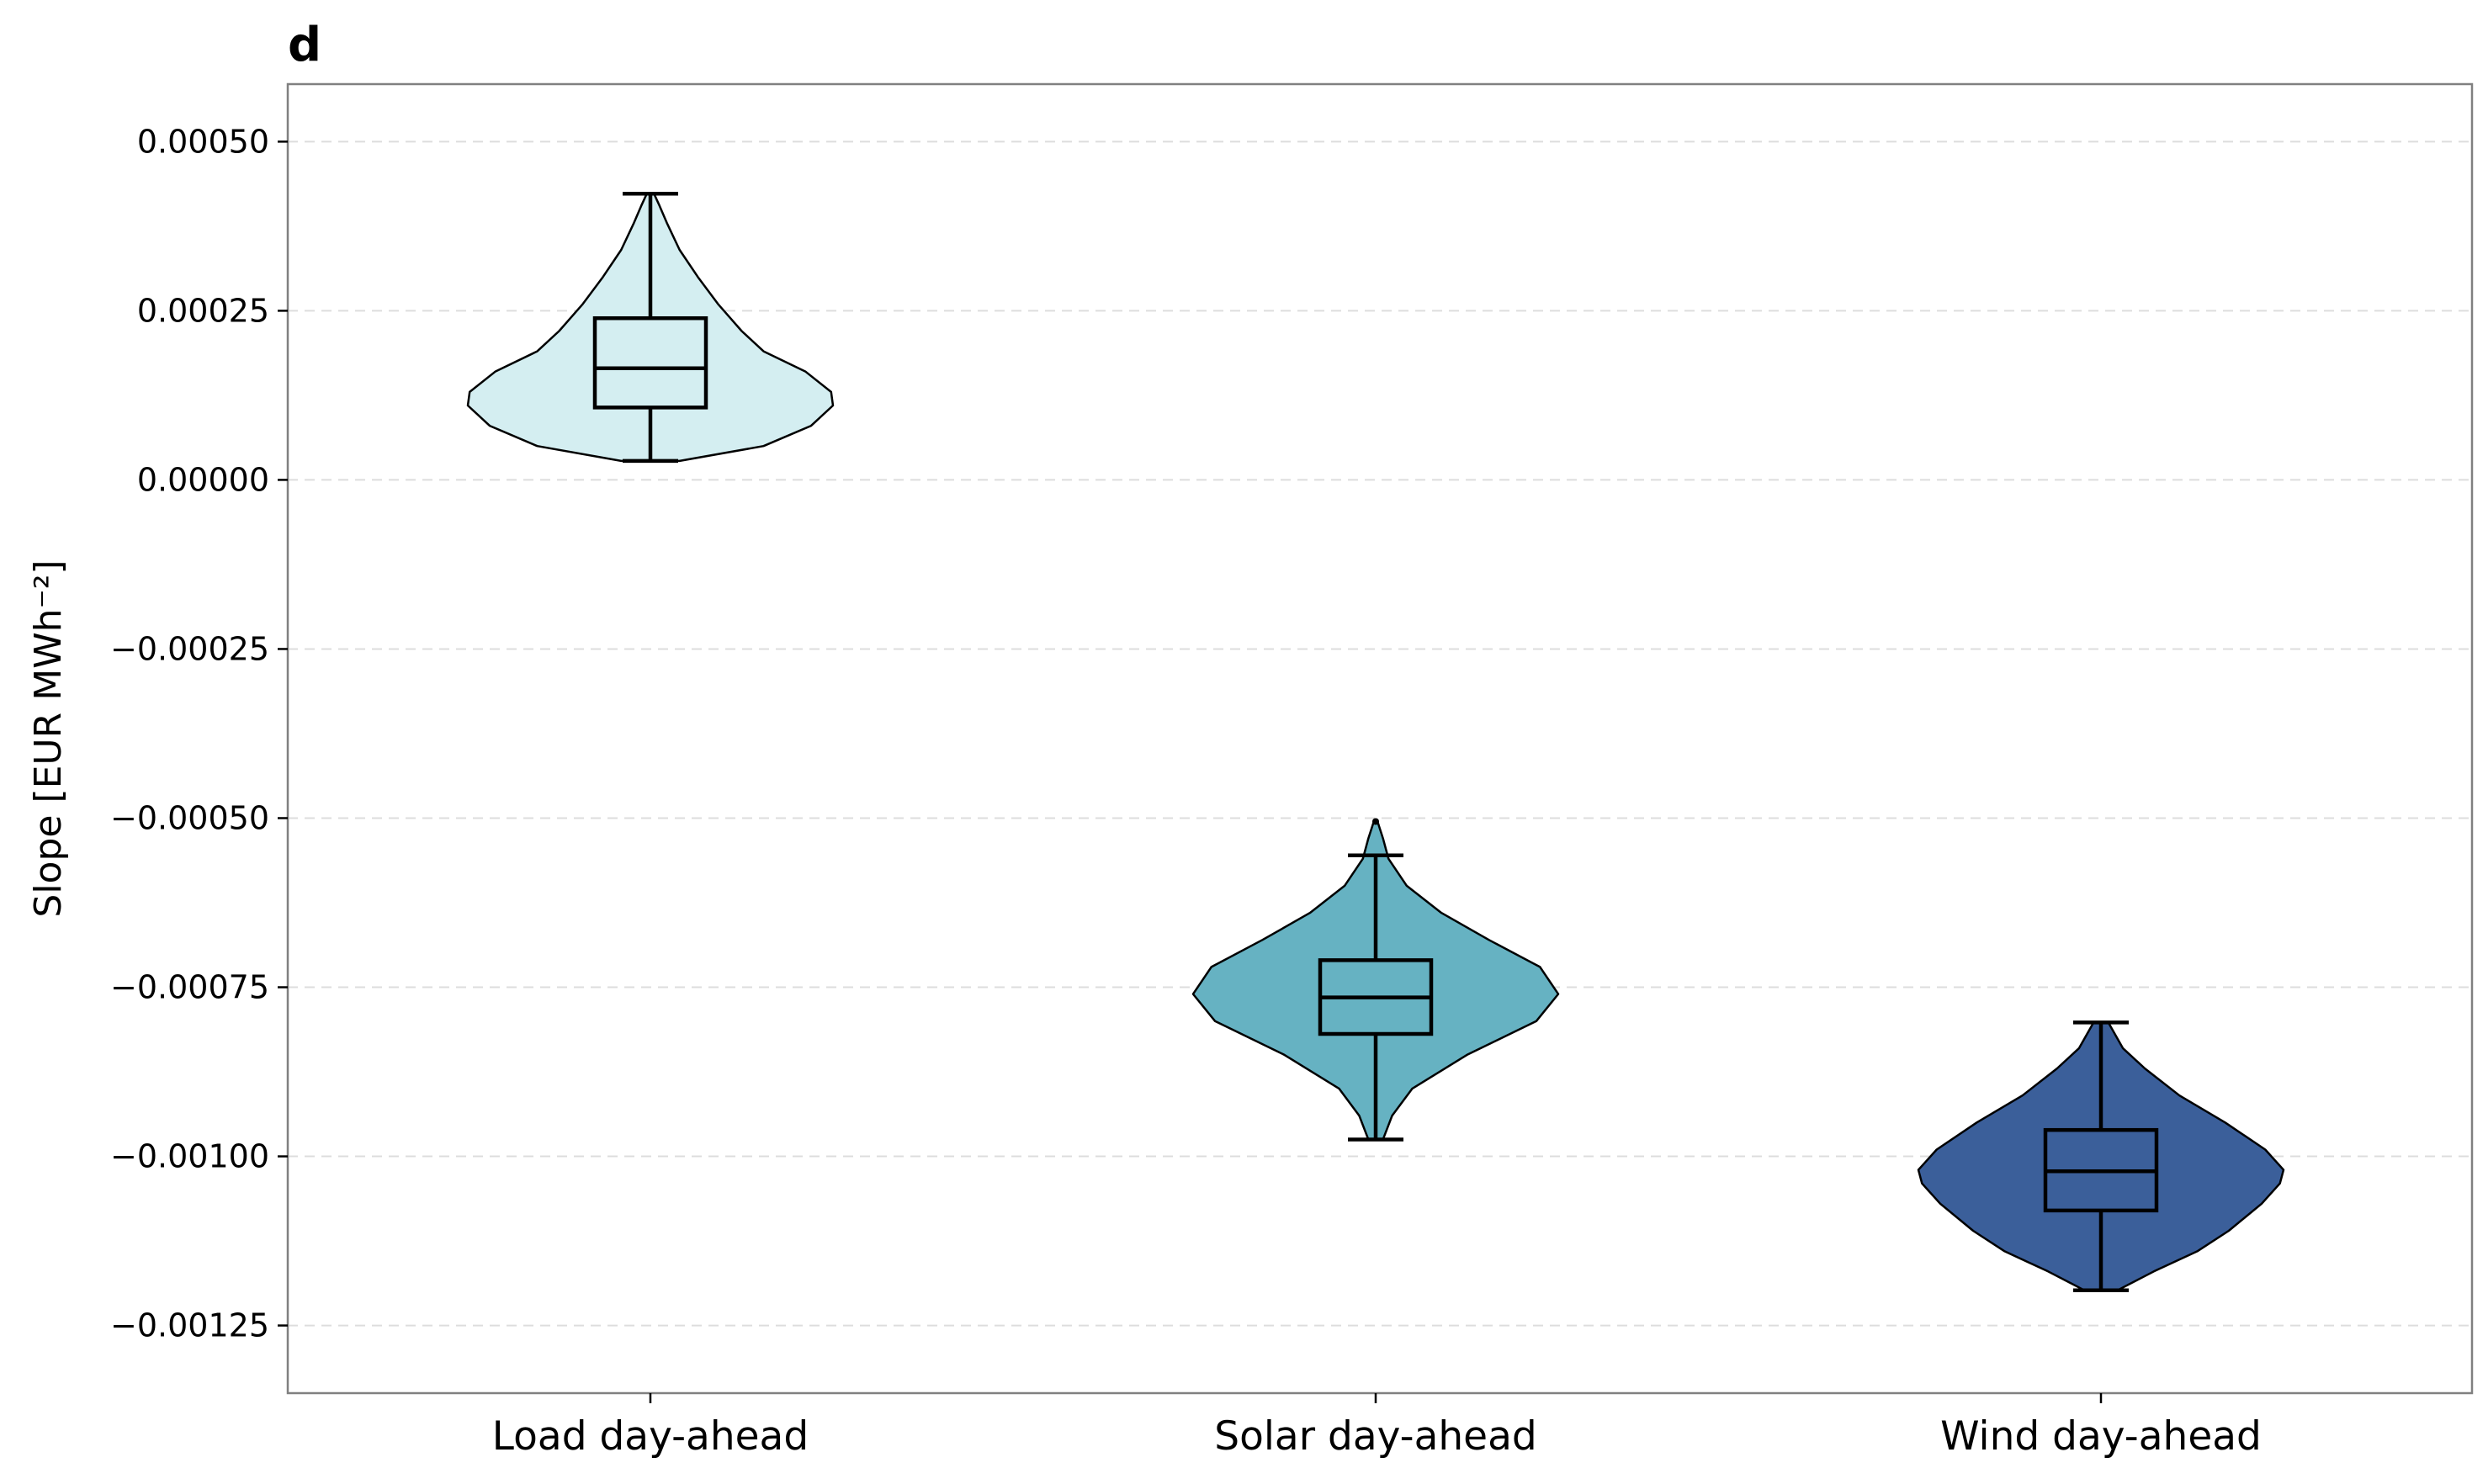 The image size is (2488, 1484). What do you see at coordinates (203, 310) in the screenshot?
I see `y-tick-label: 0.00025` at bounding box center [203, 310].